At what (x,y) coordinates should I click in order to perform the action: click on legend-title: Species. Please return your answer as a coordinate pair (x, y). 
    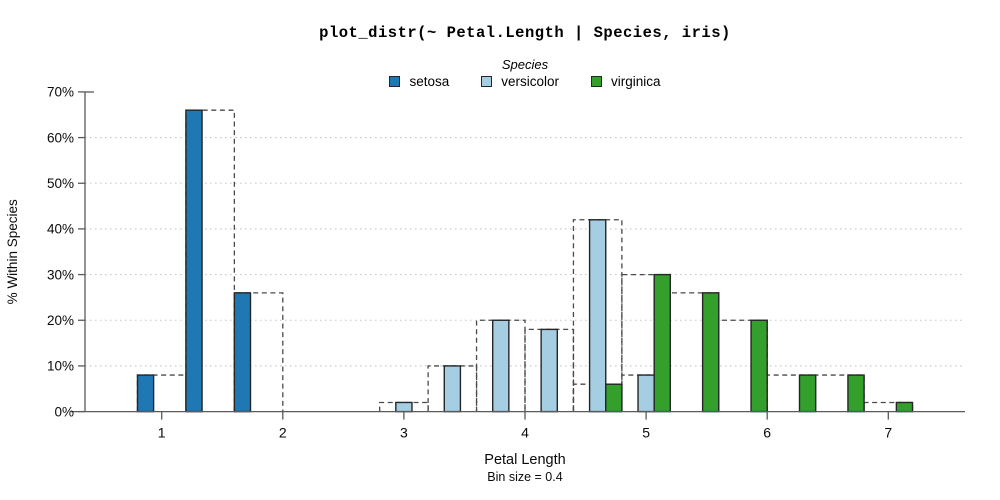
    Looking at the image, I should click on (525, 64).